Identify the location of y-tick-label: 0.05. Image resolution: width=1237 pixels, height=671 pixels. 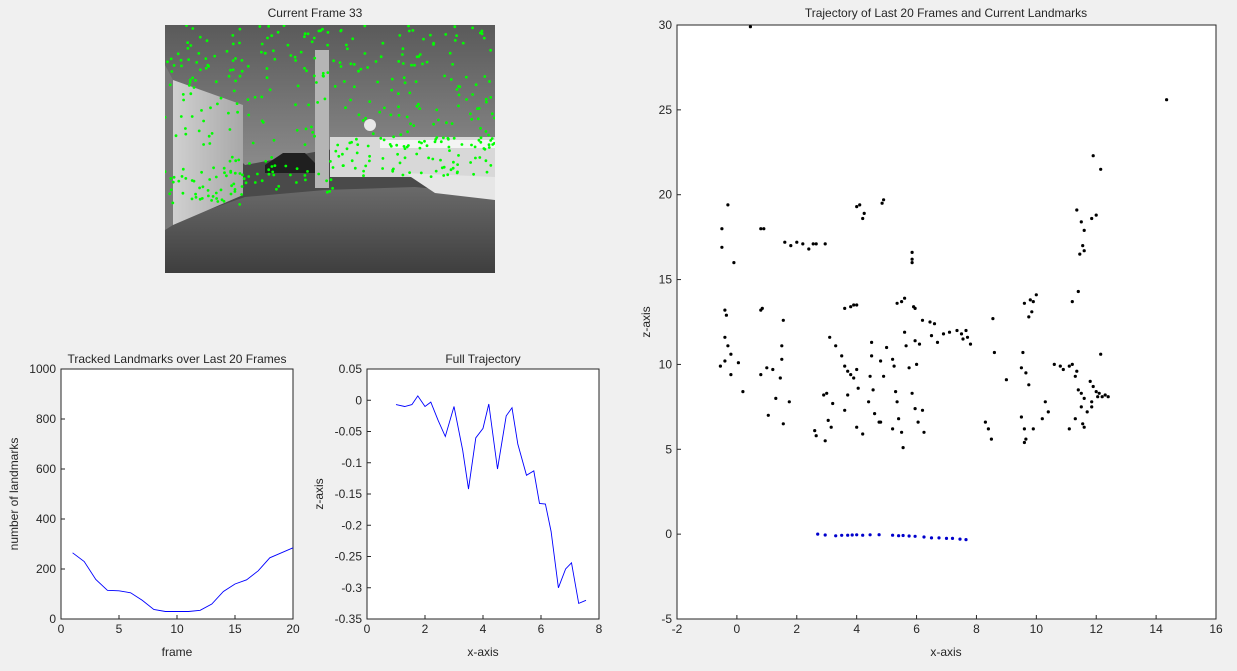
(351, 369).